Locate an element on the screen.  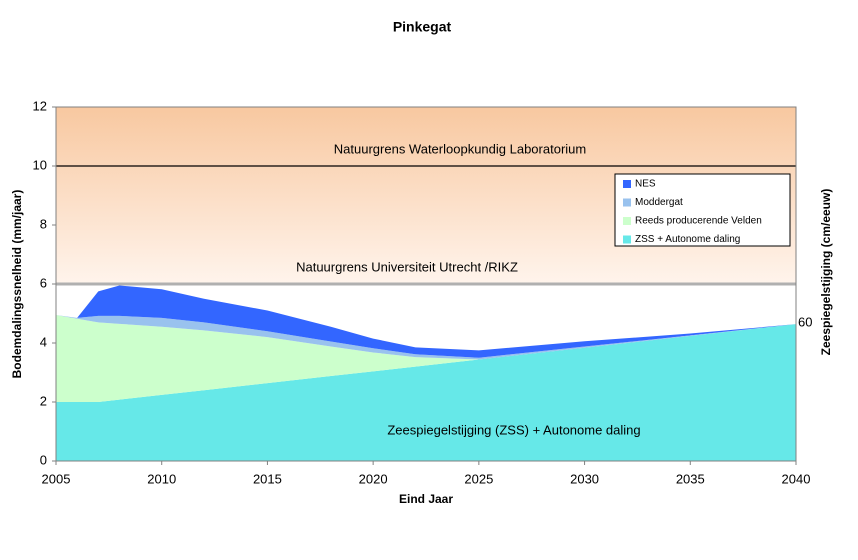
y-tick-label: 6 is located at coordinates (43, 282).